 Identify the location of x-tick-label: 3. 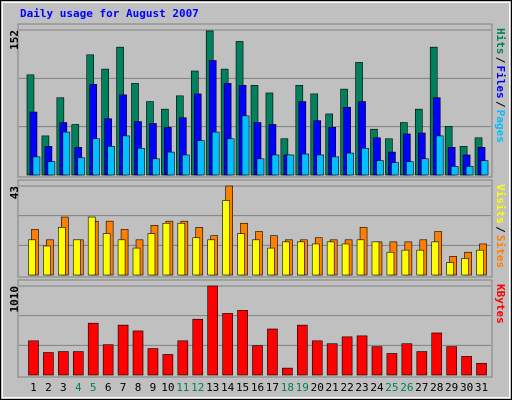
(63, 387).